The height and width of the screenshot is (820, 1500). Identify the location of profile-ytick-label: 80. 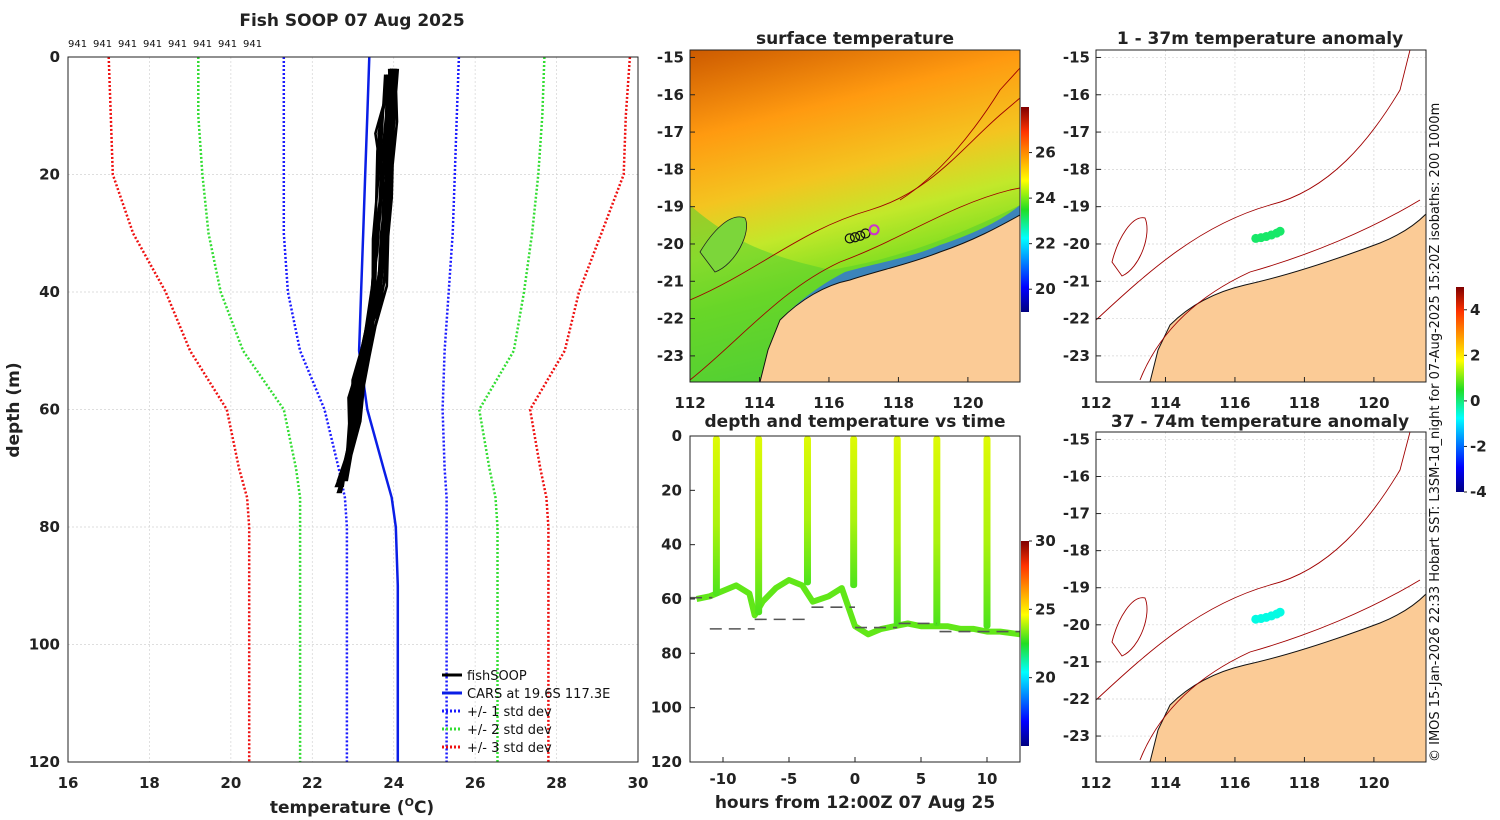
(49, 527).